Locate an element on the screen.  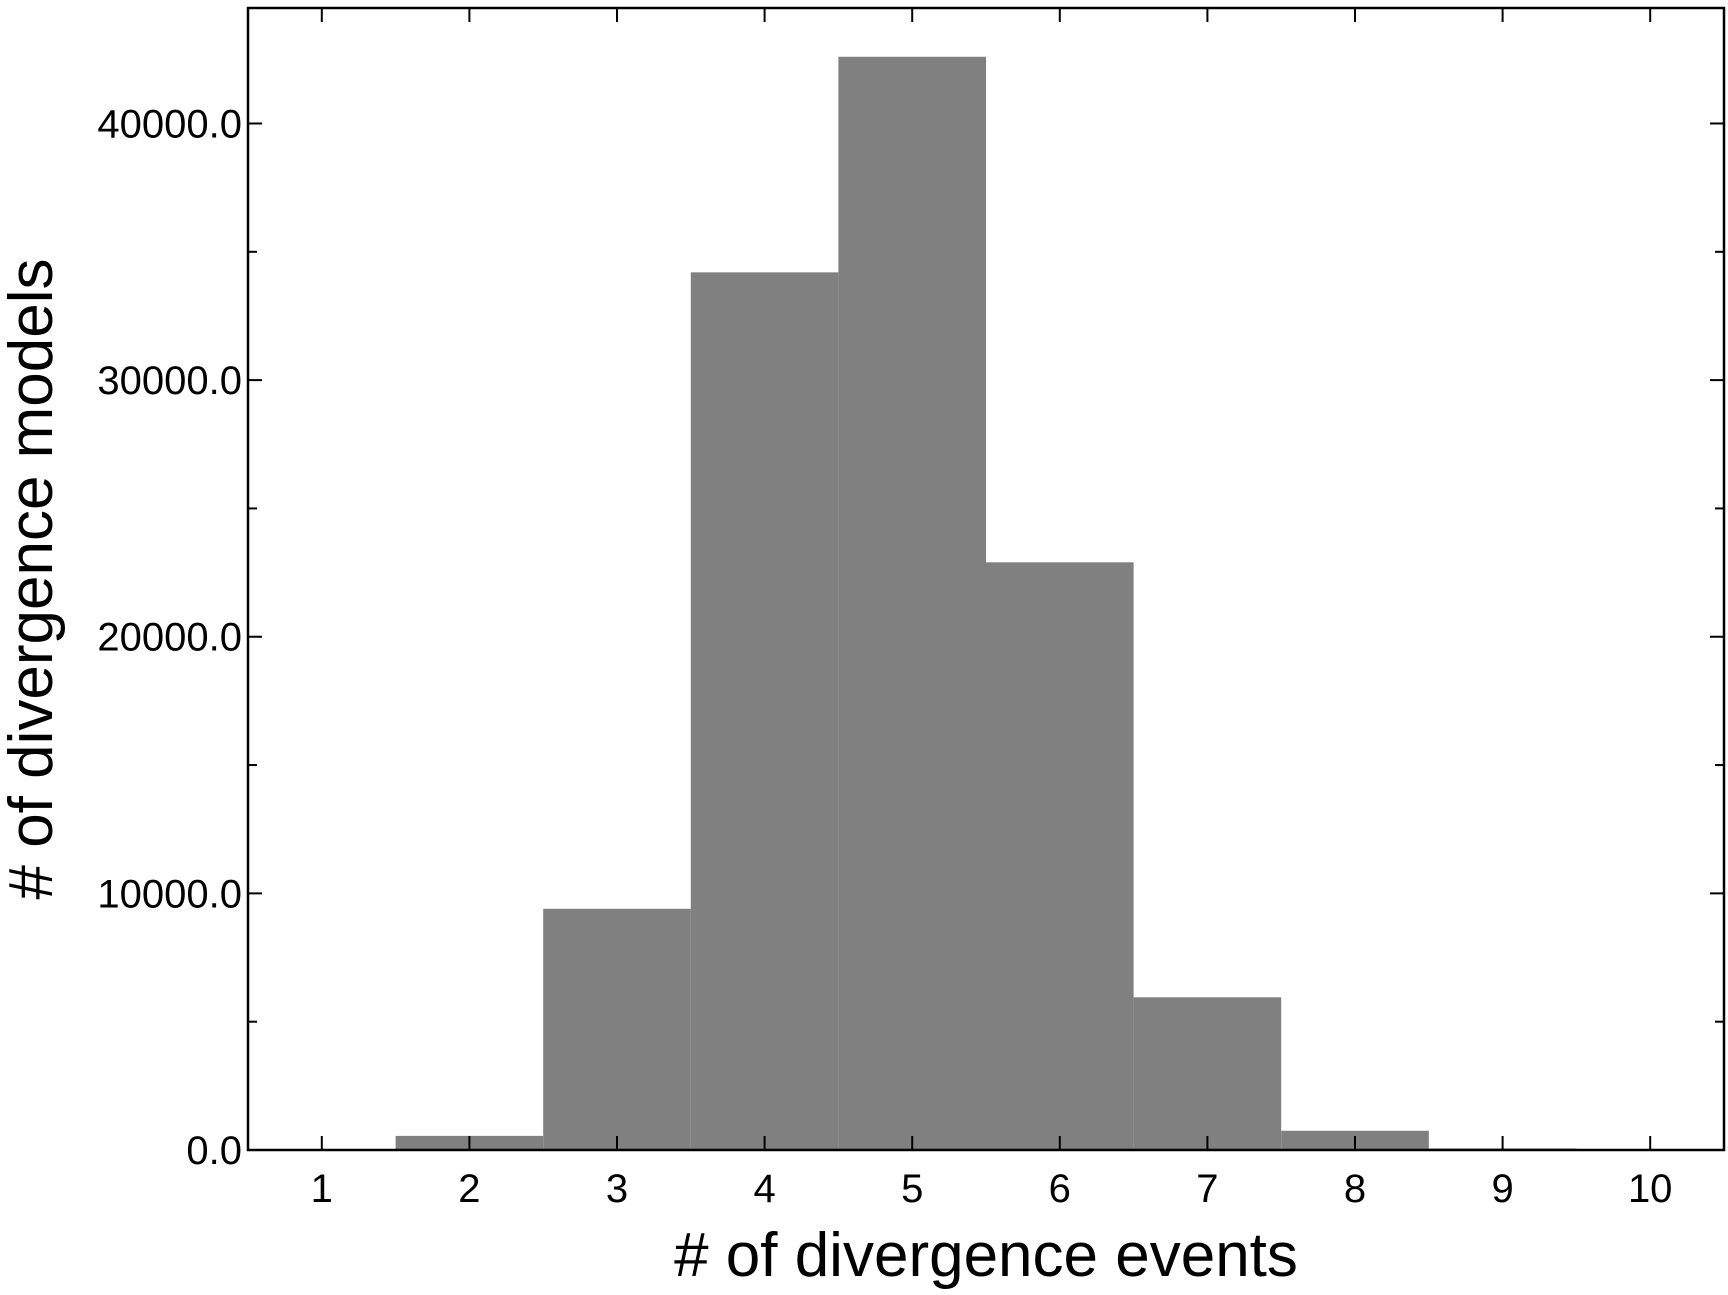
x-tick-label: 2 is located at coordinates (469, 1189).